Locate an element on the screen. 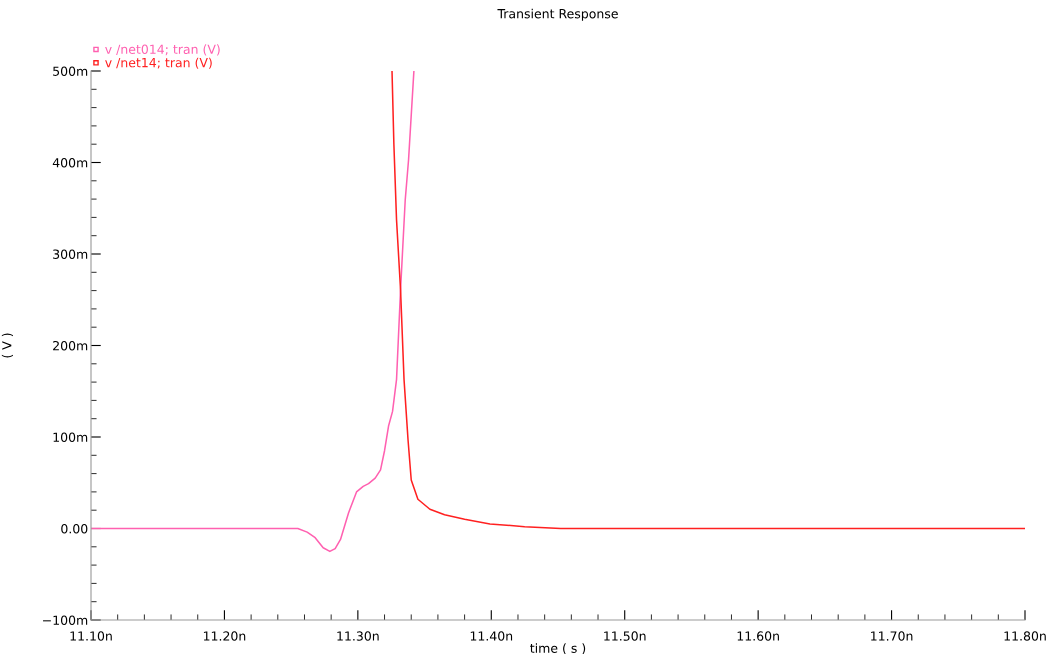  y-tick-label: 100m is located at coordinates (70, 437).